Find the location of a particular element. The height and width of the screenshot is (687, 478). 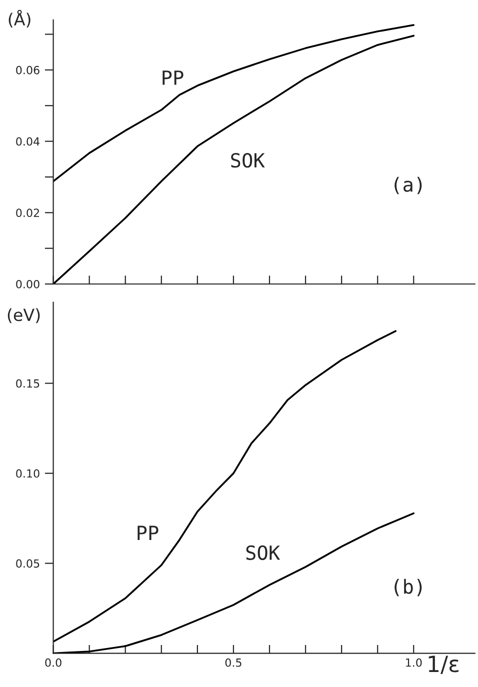

x-tick-label: 1.0 is located at coordinates (414, 662).